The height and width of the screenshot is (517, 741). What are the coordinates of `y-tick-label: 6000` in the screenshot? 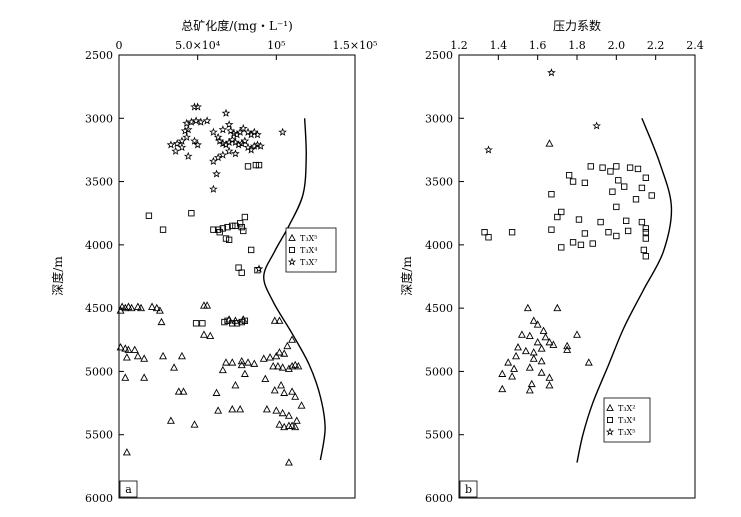 It's located at (439, 498).